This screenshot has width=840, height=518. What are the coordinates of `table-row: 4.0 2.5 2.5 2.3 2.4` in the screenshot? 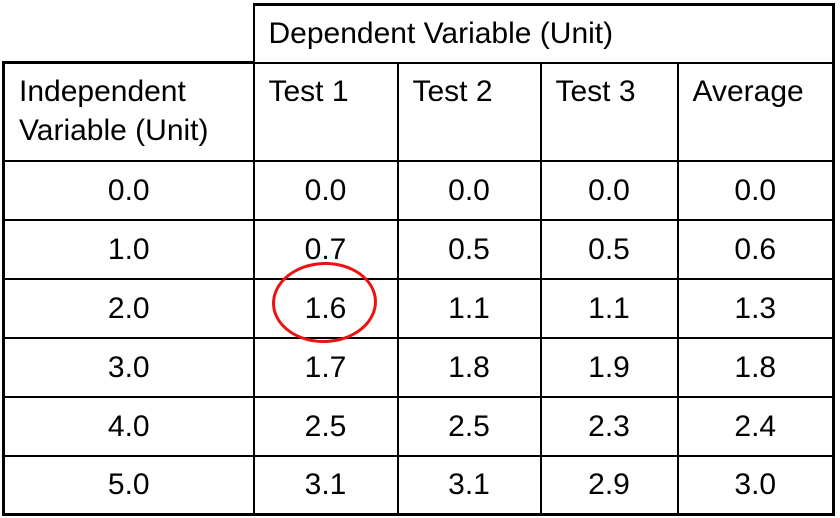 It's located at (418, 426).